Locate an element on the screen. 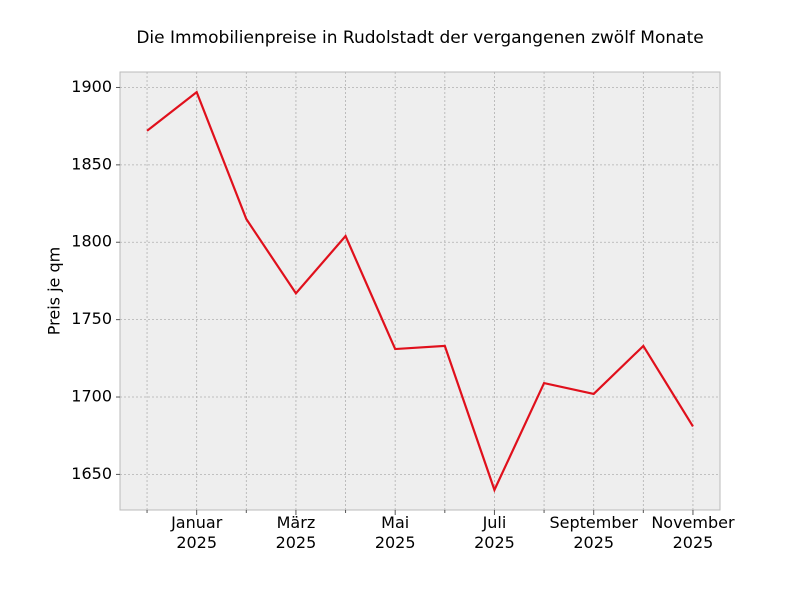 The height and width of the screenshot is (600, 800). y-axis-label: Preis je qm is located at coordinates (54, 291).